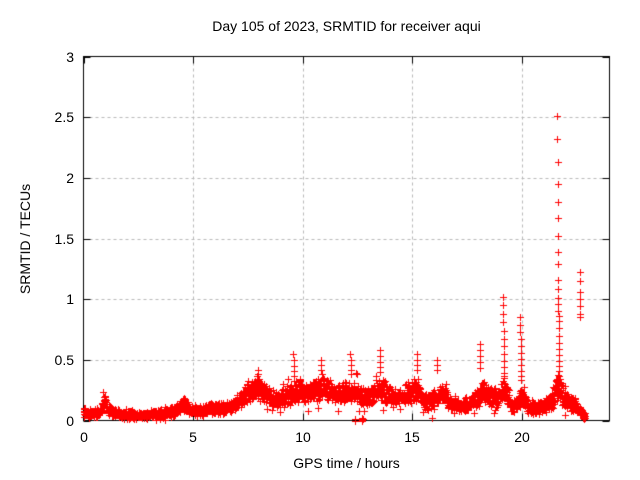 Image resolution: width=640 pixels, height=480 pixels. I want to click on x-tick-label-0: 0, so click(84, 437).